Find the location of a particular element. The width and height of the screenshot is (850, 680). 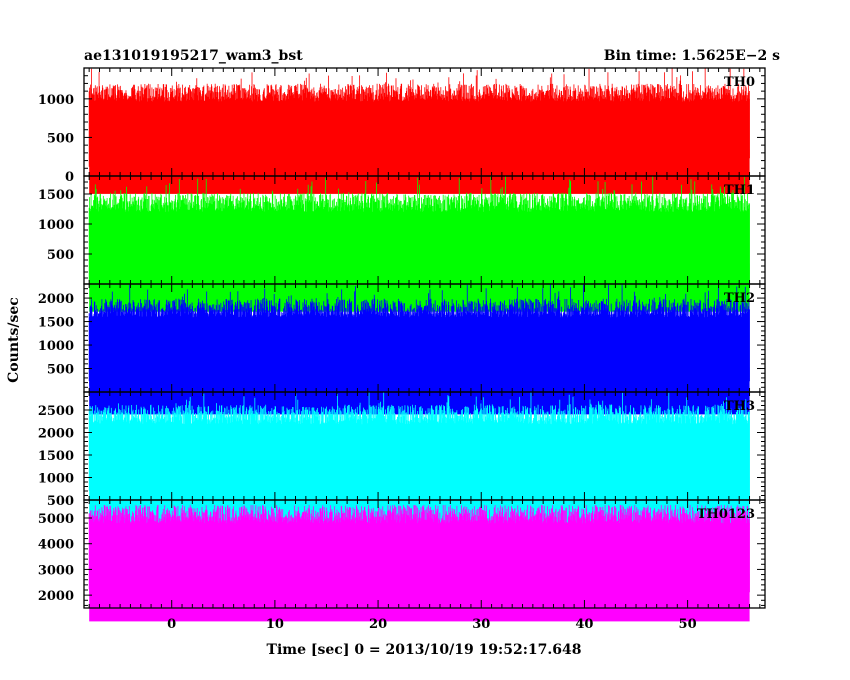

y-tick-label: 5000 is located at coordinates (56, 519).